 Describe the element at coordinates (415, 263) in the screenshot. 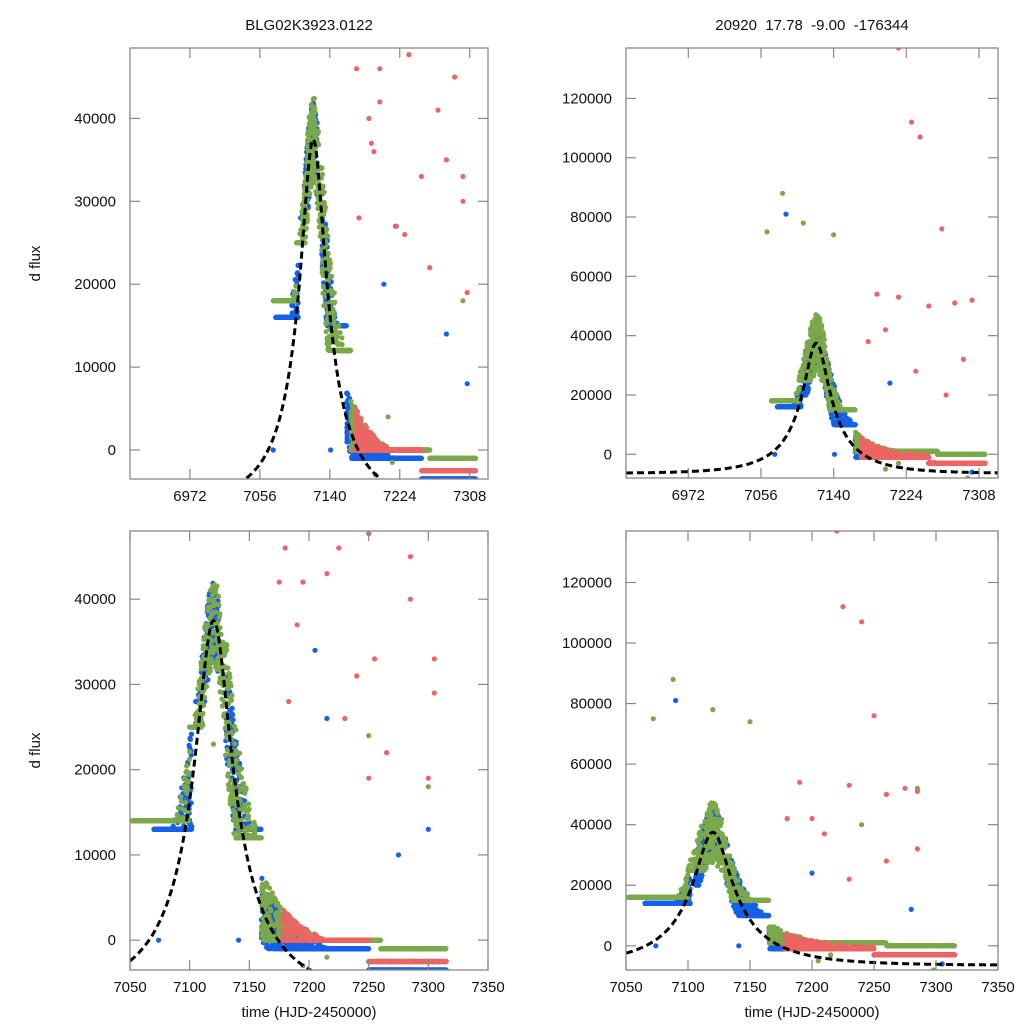

I see `series-red` at that location.